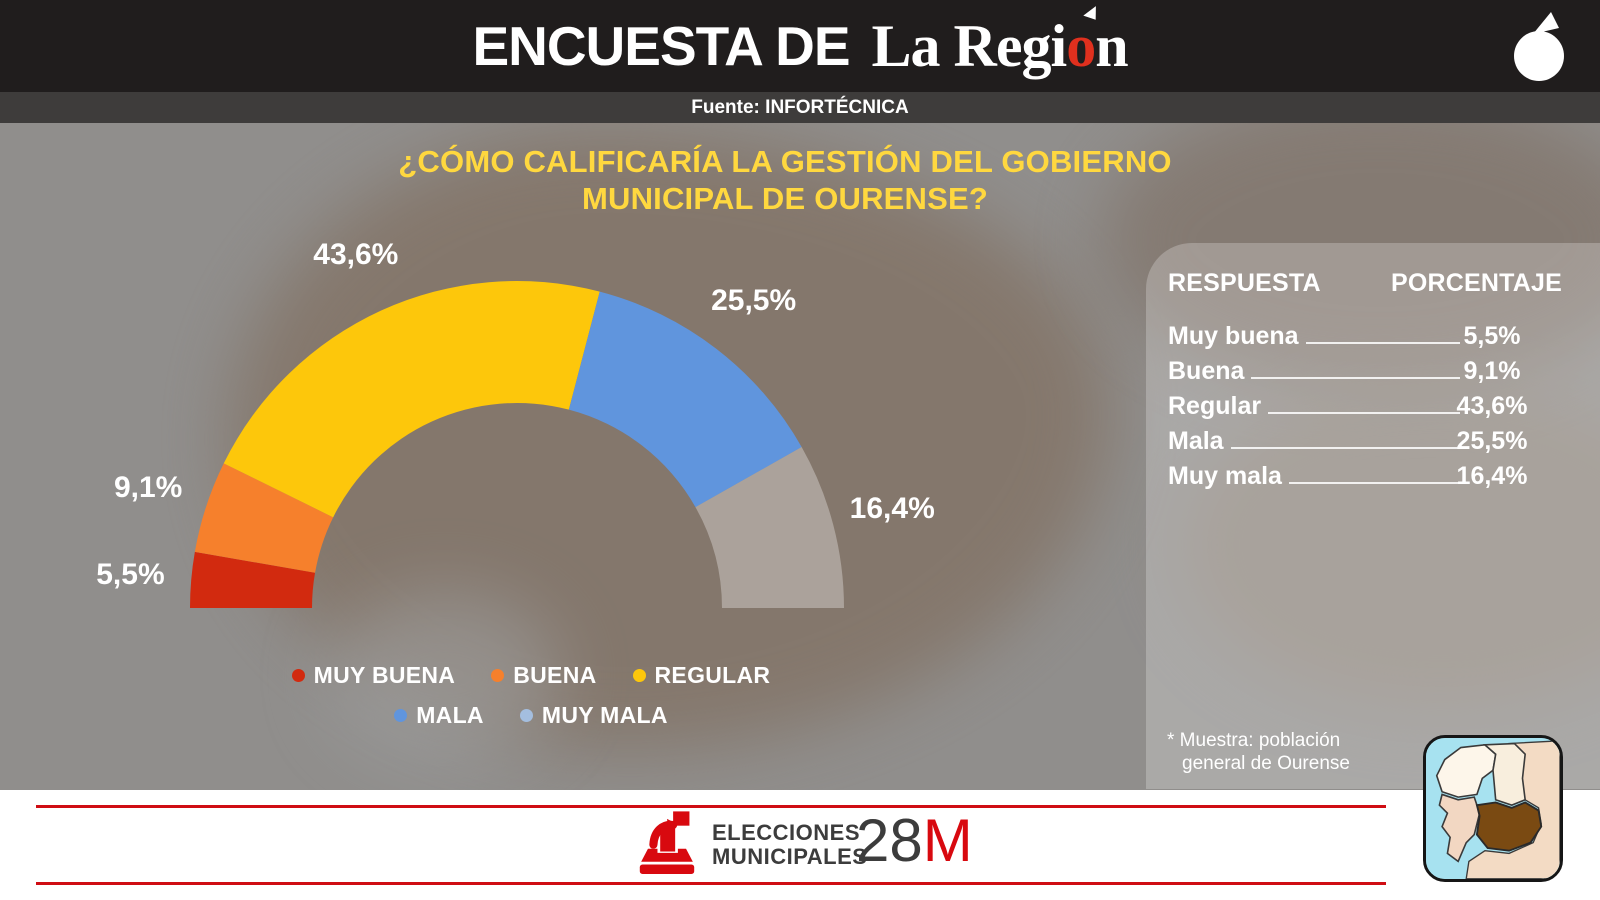  I want to click on legend-item-muy-buena: MUY BUENA, so click(373, 675).